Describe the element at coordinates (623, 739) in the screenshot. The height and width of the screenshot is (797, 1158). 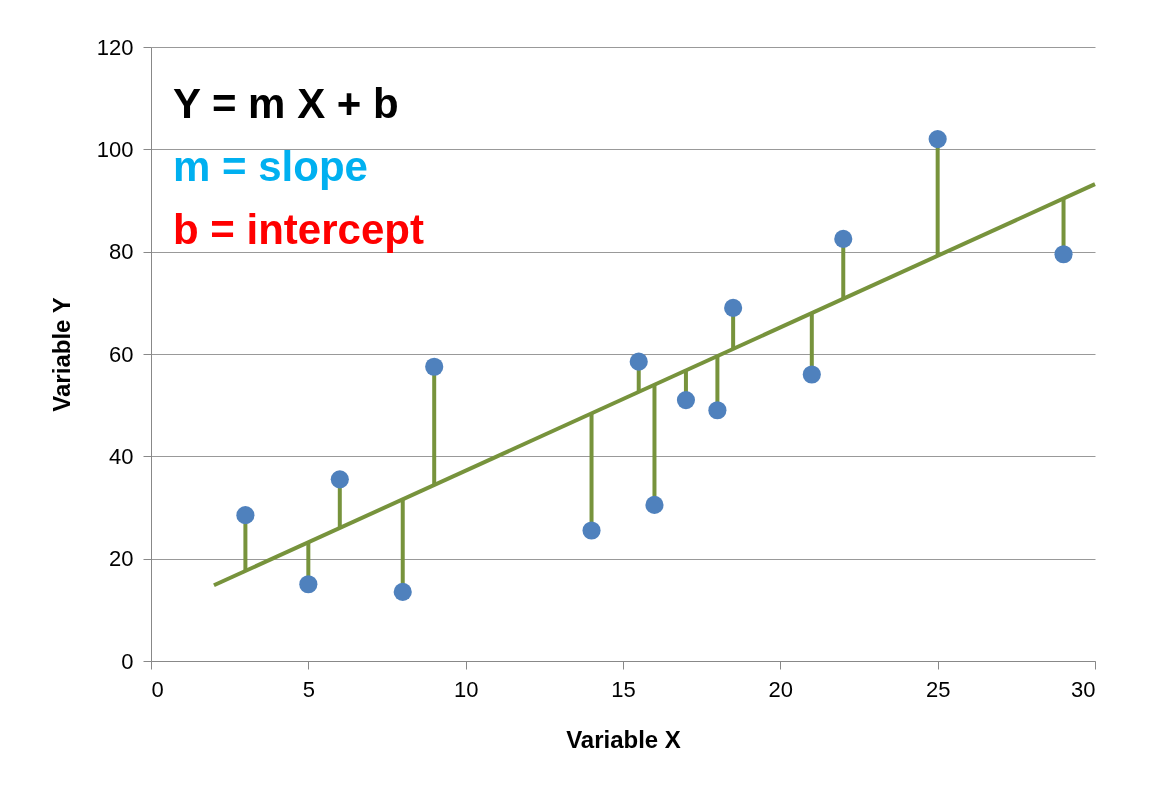
I see `x-axis-title: Variable X` at that location.